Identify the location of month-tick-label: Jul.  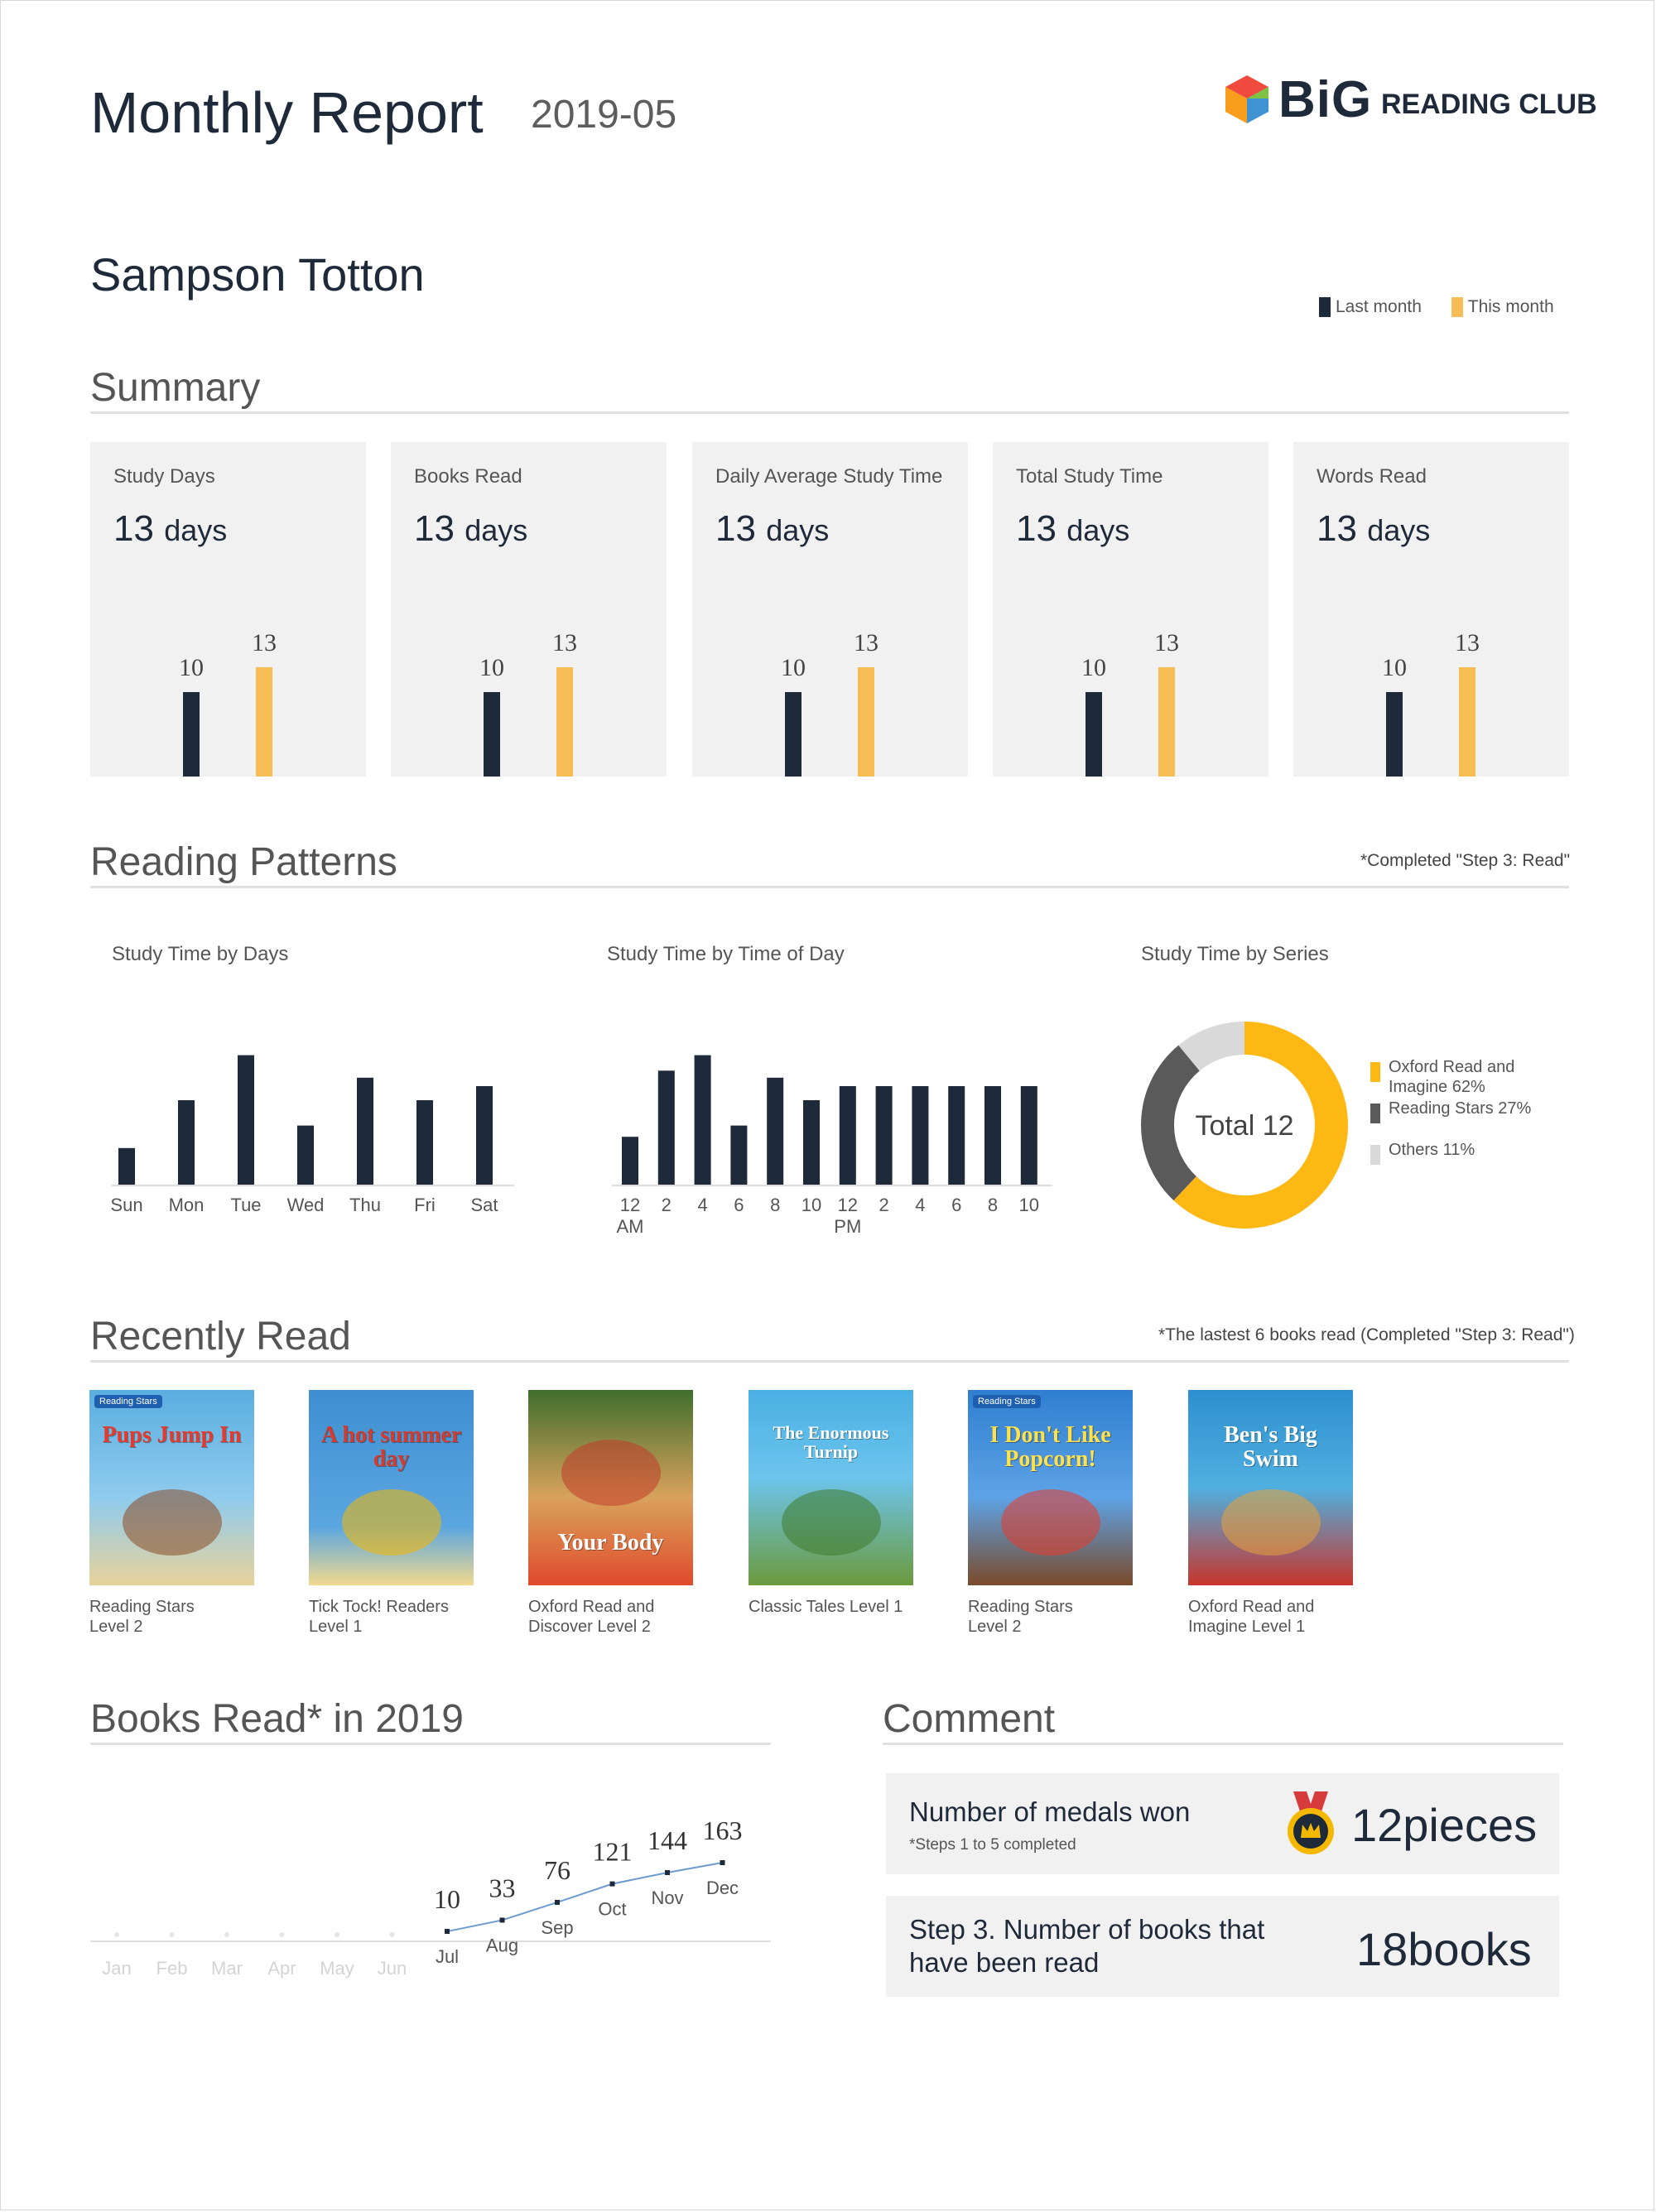
(448, 1956).